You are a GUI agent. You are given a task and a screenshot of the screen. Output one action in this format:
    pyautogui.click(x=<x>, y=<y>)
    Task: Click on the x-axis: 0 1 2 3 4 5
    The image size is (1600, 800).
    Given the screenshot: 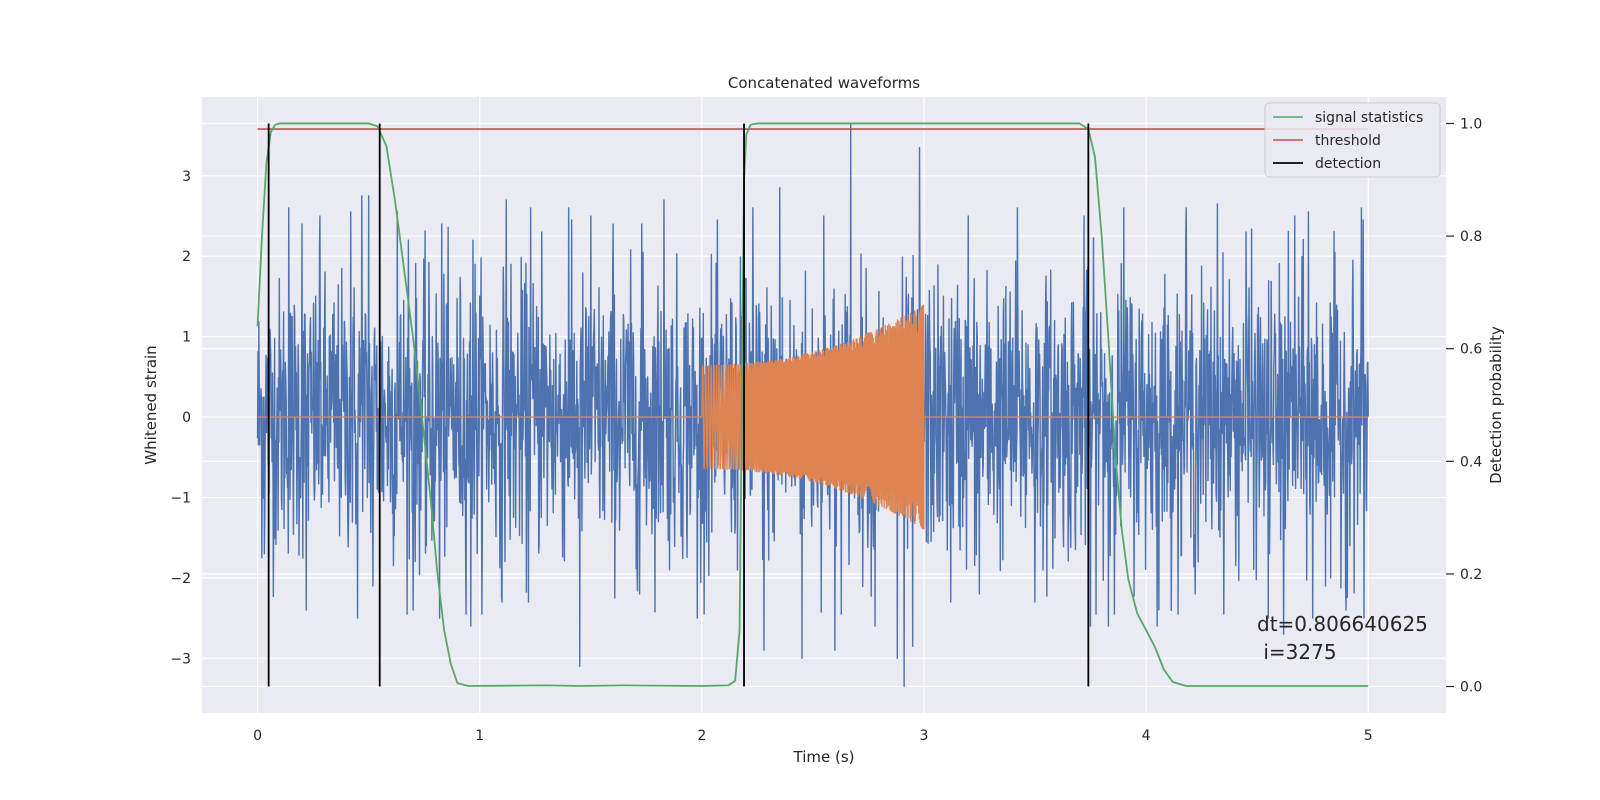 What is the action you would take?
    pyautogui.click(x=813, y=736)
    